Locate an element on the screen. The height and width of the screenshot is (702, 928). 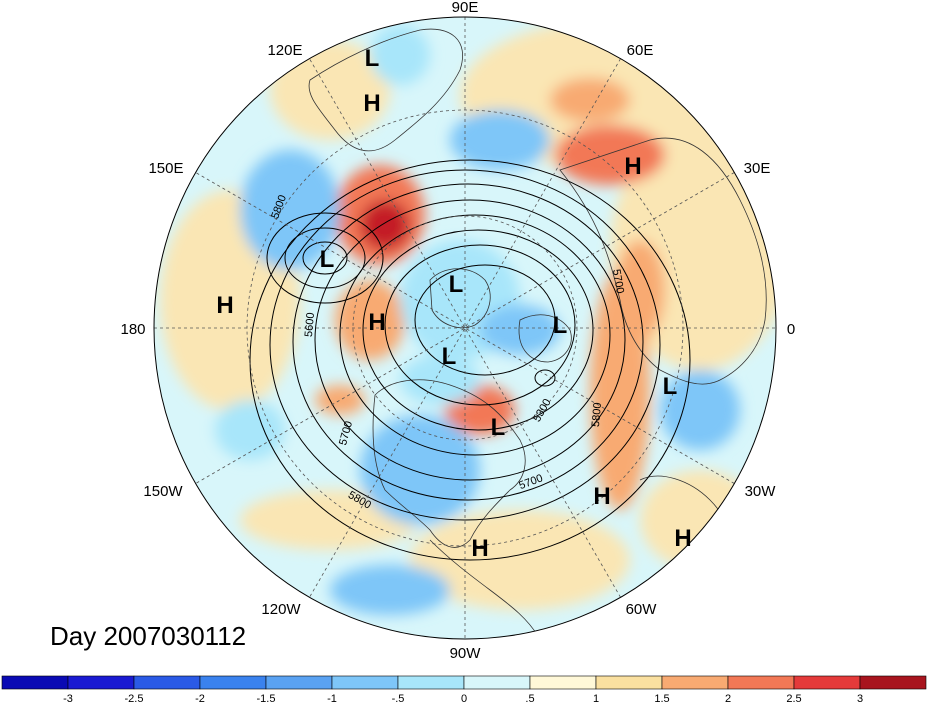
lon-label: 150E is located at coordinates (165, 168).